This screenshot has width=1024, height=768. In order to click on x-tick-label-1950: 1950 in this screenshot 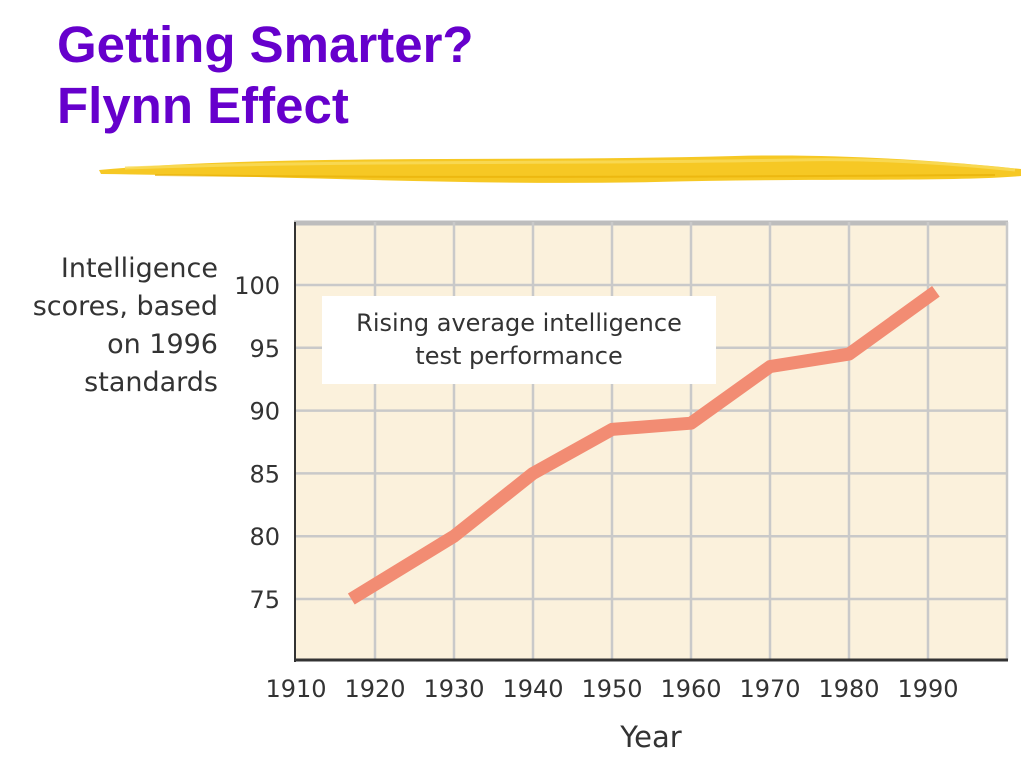, I will do `click(611, 689)`.